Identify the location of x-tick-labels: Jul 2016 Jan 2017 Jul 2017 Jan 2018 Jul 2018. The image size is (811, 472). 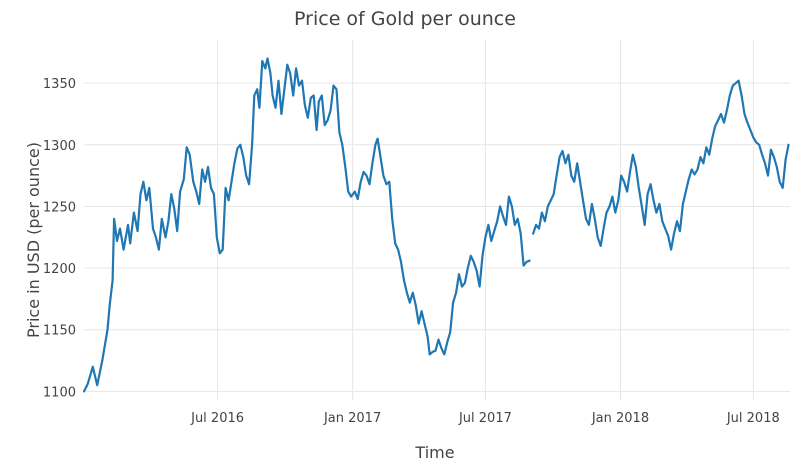
(485, 418).